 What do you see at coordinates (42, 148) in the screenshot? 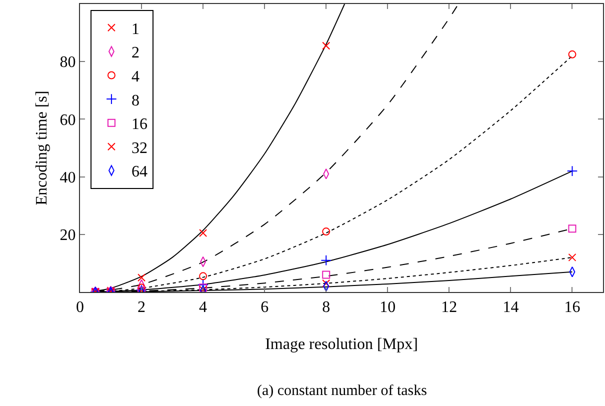
I see `y-axis-title: Encoding time [s]` at bounding box center [42, 148].